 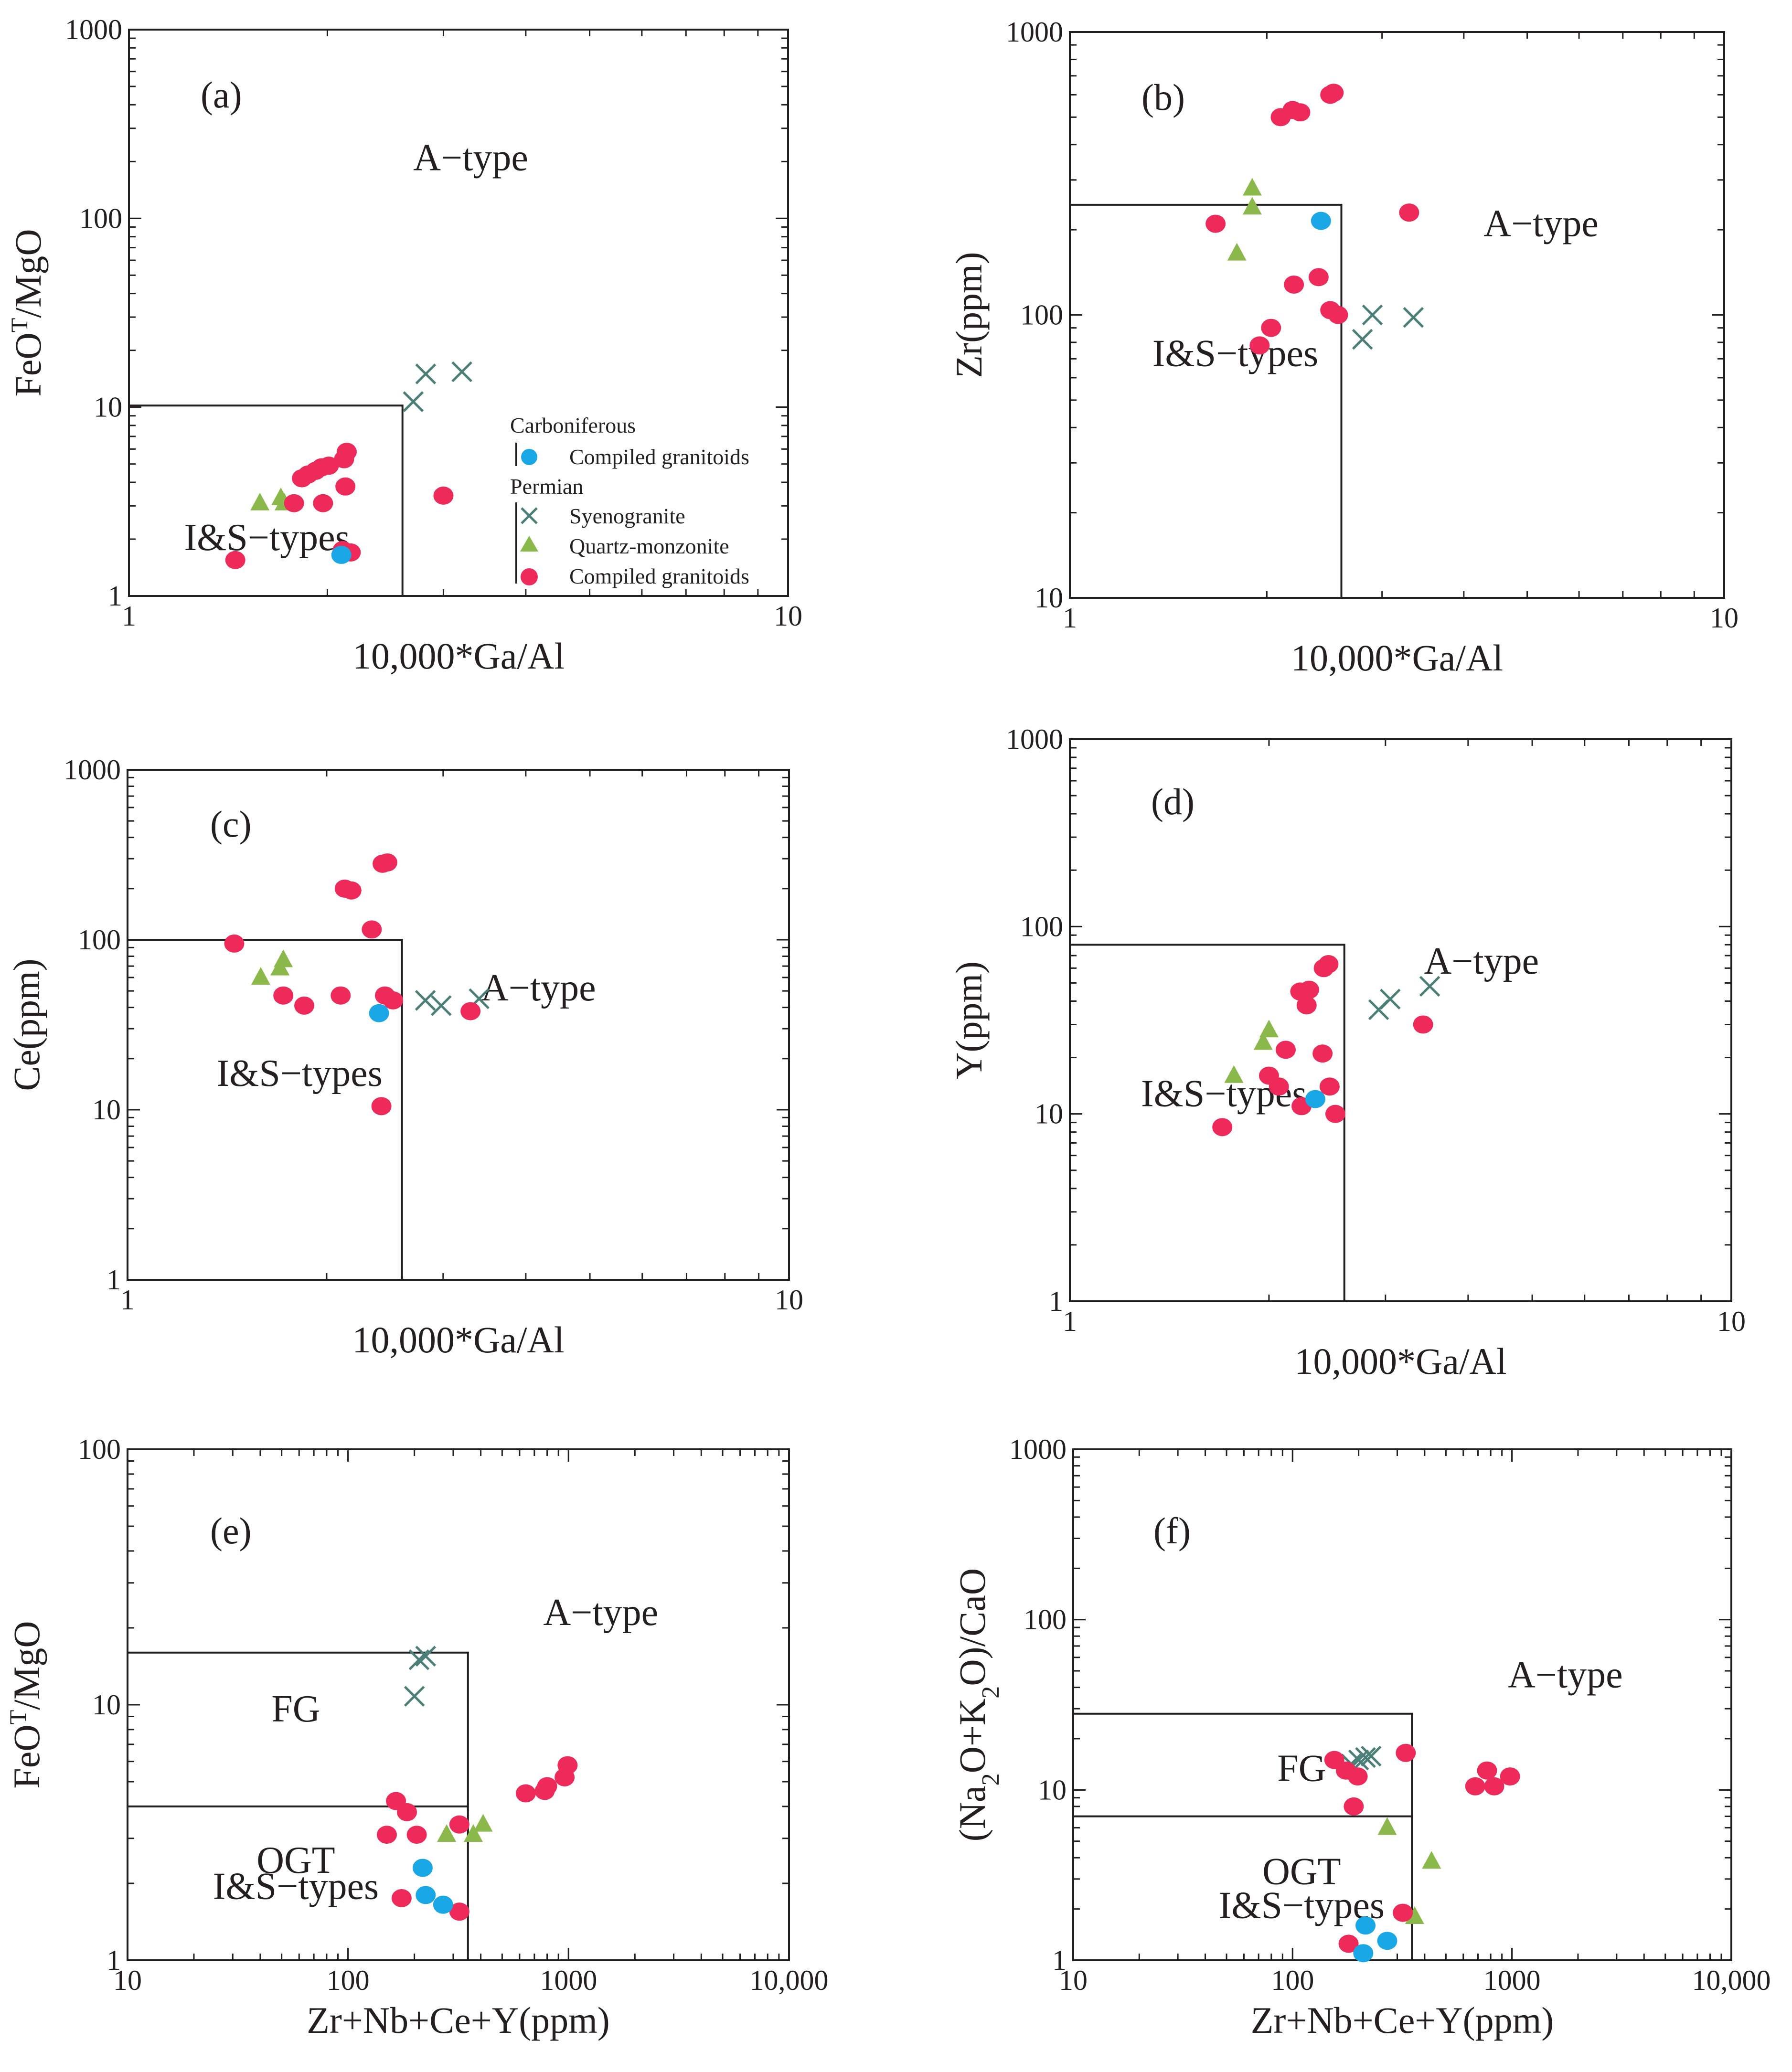 I want to click on y-tick-label-a: 10, so click(x=108, y=407).